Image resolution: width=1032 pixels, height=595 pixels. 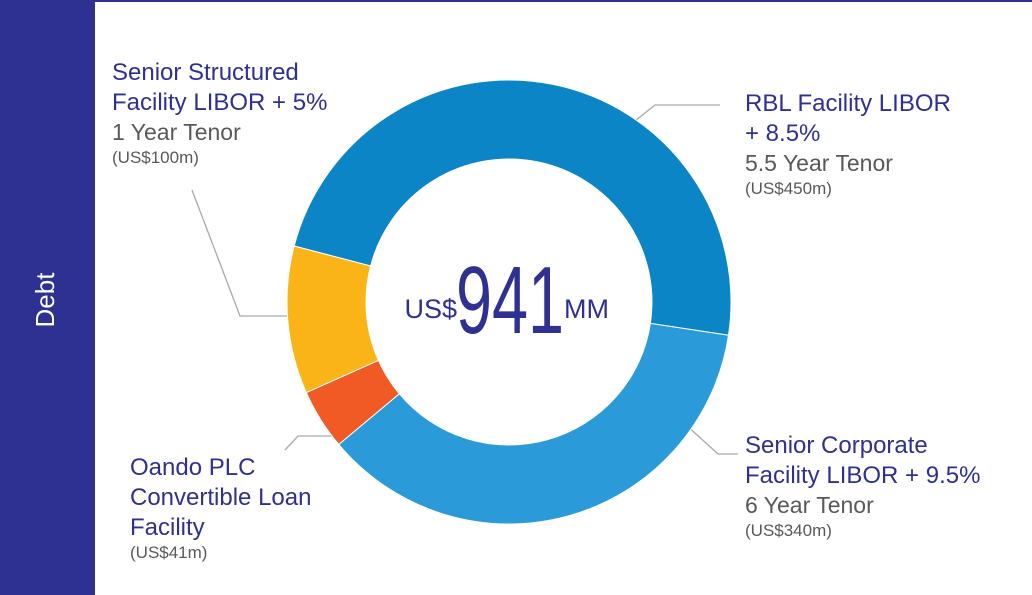 I want to click on leader-line, so click(x=674, y=115).